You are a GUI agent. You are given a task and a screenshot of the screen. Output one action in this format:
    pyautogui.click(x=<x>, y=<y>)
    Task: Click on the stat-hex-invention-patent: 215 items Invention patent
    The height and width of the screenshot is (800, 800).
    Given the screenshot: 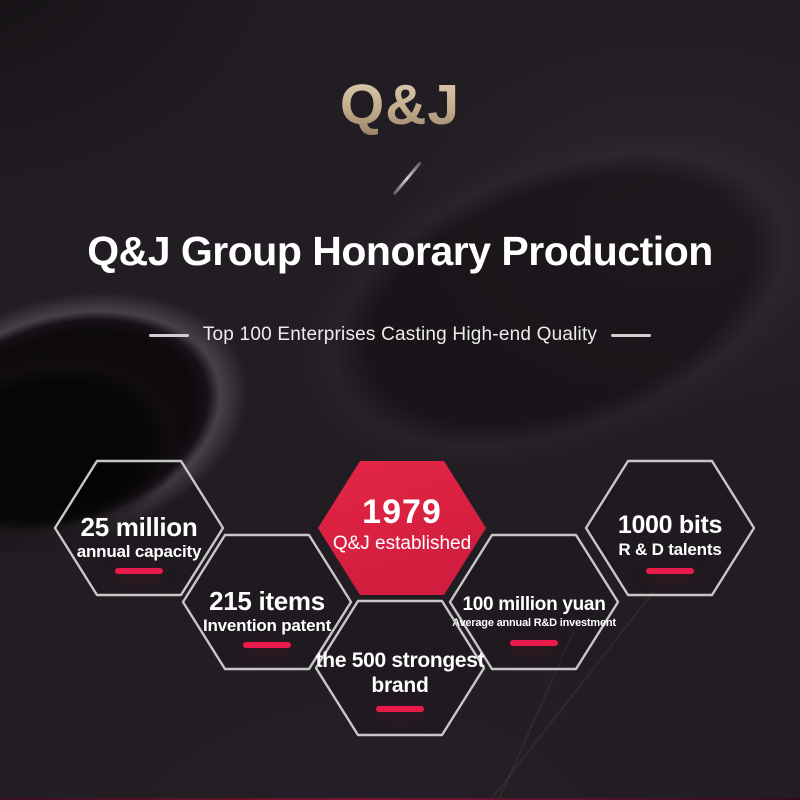 What is the action you would take?
    pyautogui.click(x=267, y=602)
    